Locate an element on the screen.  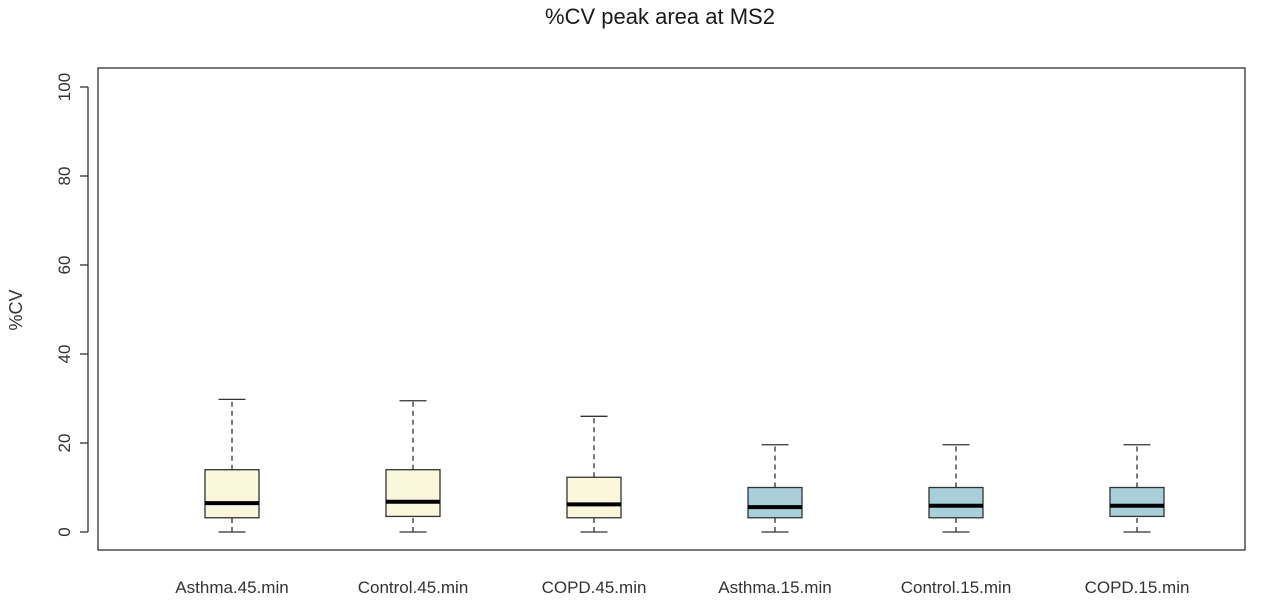
y-tick-label: 20 is located at coordinates (64, 443).